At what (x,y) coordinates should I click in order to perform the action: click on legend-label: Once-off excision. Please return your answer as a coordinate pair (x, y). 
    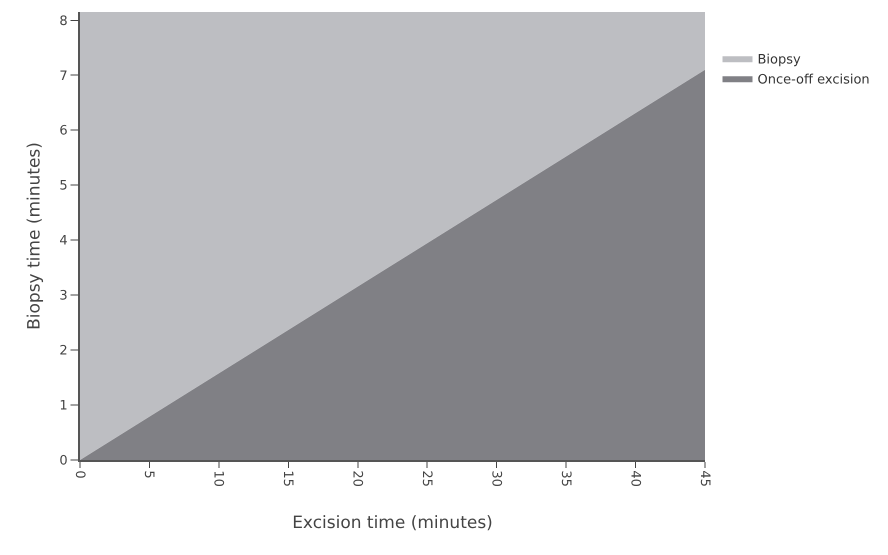
    Looking at the image, I should click on (814, 80).